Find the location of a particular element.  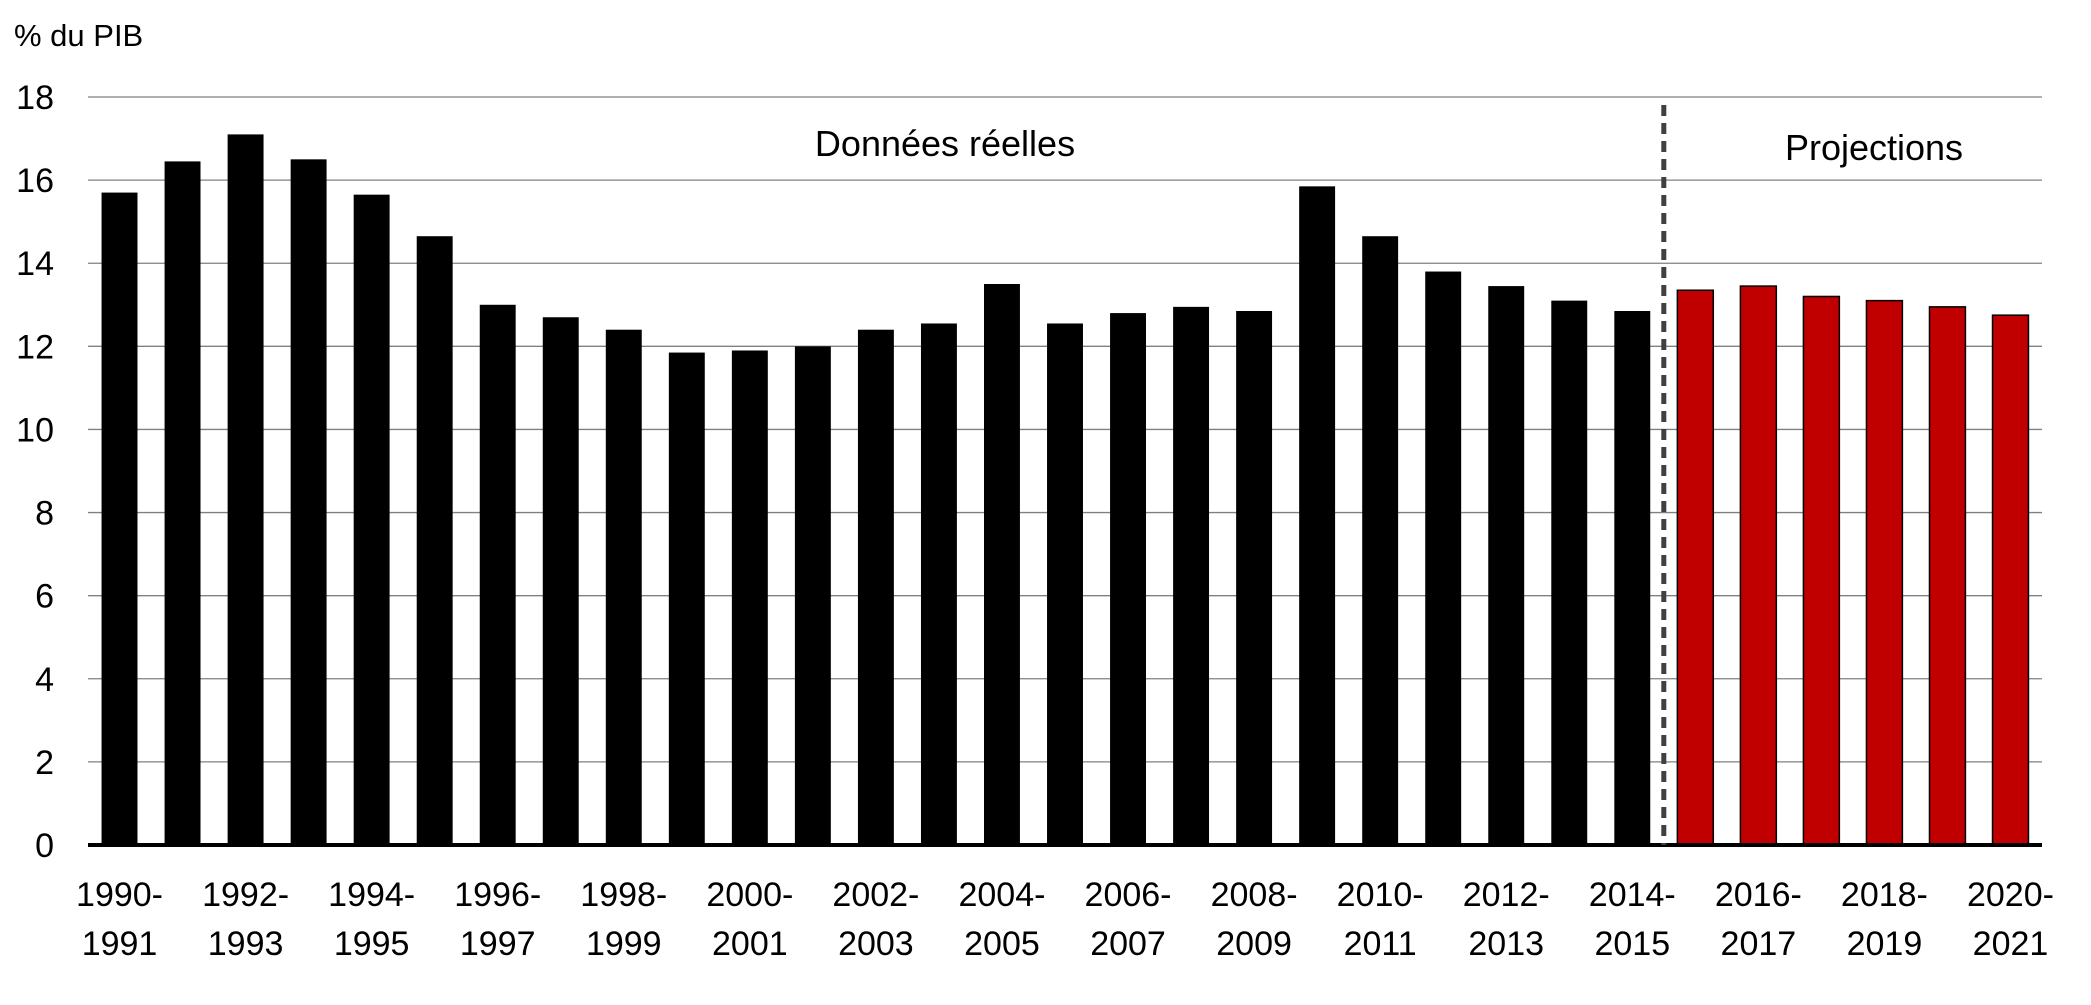

x-tick-label: 1990- is located at coordinates (119, 895).